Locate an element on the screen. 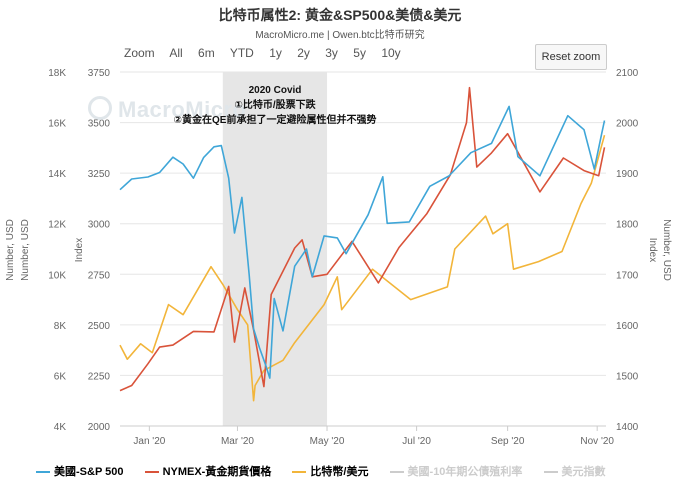  zoom-bar: Zoom All 6m YTD 1y 2y 3y 5y 10y is located at coordinates (268, 53).